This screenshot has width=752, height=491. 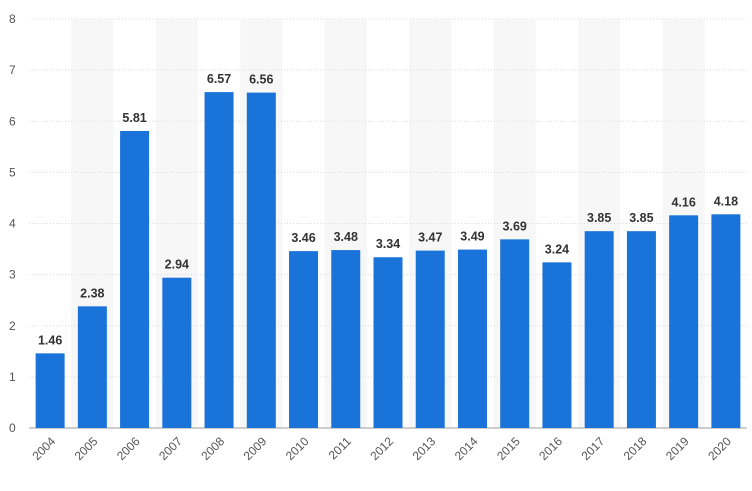 I want to click on x-tick-label: 2006, so click(x=128, y=448).